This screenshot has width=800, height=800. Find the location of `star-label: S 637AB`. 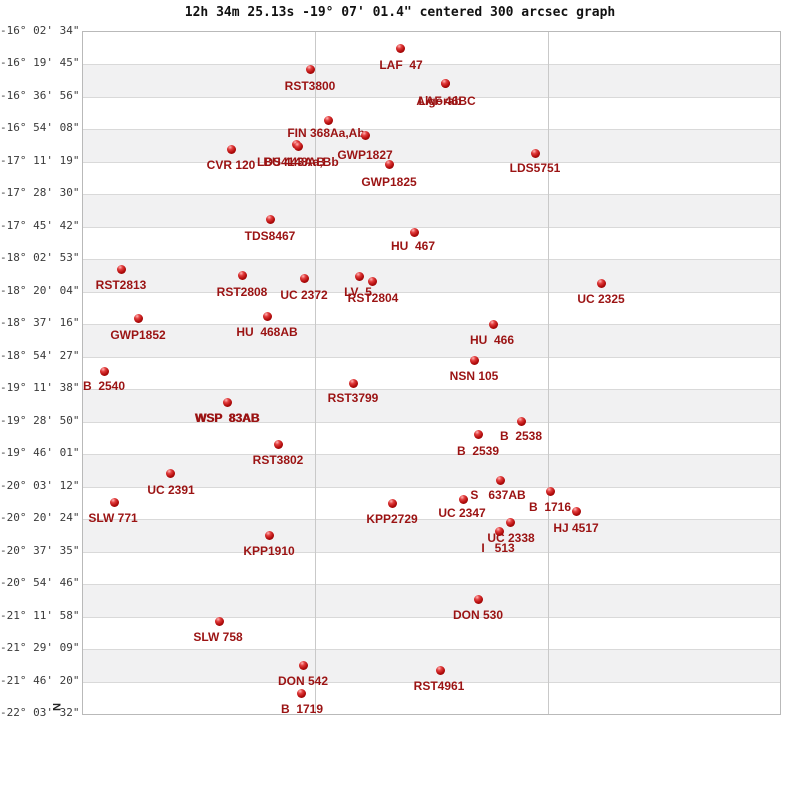

star-label: S 637AB is located at coordinates (498, 495).